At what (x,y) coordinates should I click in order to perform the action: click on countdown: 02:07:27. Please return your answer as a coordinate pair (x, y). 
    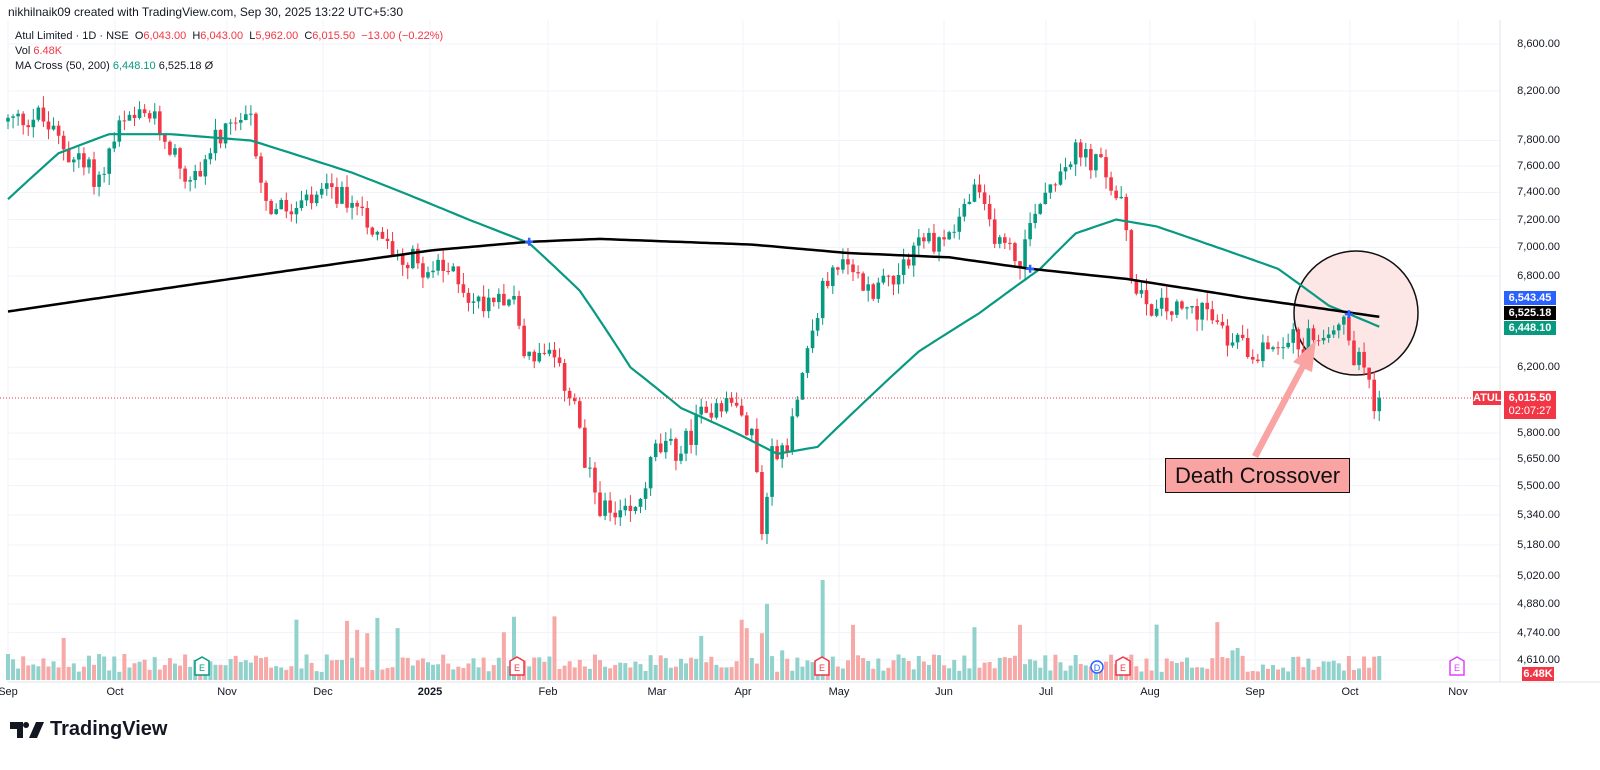
    Looking at the image, I should click on (1530, 411).